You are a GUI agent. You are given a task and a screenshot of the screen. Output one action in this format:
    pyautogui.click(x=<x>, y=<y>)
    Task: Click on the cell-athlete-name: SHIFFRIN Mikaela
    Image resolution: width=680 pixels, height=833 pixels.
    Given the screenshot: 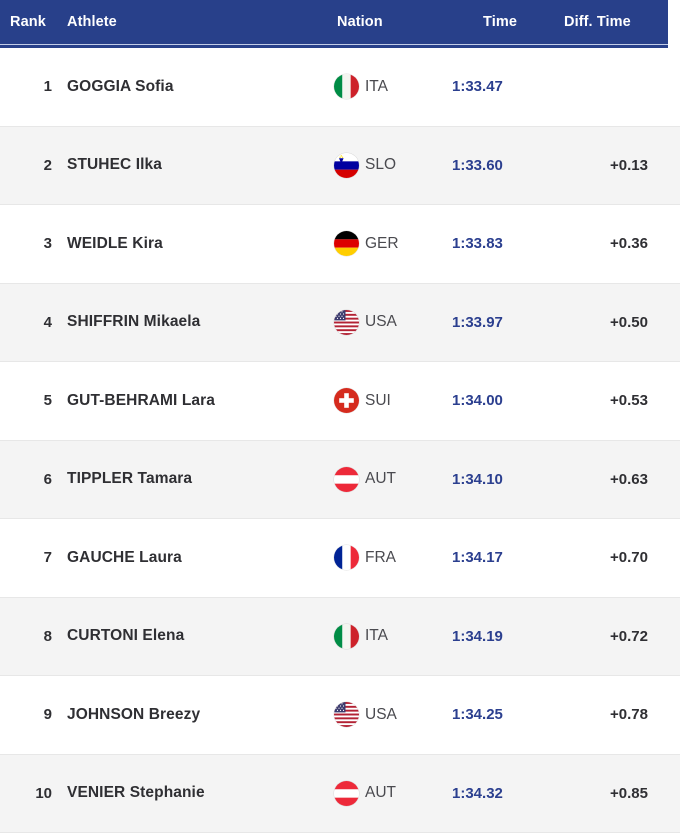 What is the action you would take?
    pyautogui.click(x=192, y=323)
    